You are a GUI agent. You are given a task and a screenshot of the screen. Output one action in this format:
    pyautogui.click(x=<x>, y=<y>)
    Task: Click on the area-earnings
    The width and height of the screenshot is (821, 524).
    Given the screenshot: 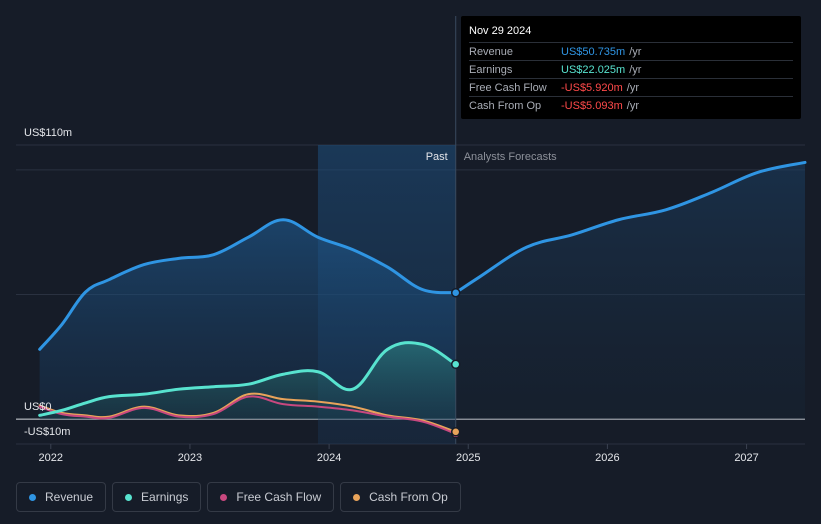 What is the action you would take?
    pyautogui.click(x=247, y=381)
    